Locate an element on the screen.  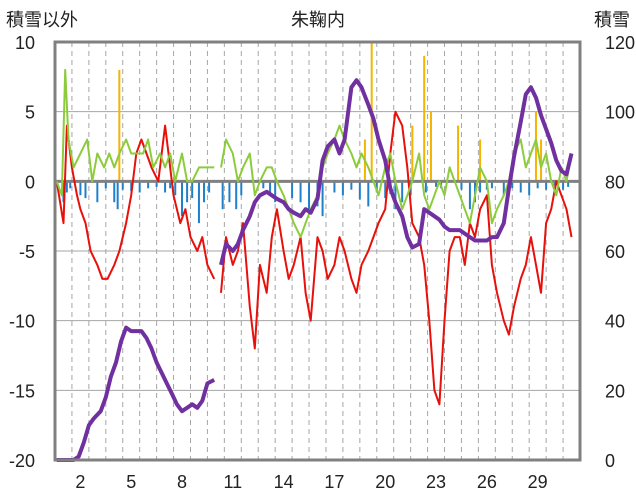
x-tick-label: 17 is located at coordinates (334, 482).